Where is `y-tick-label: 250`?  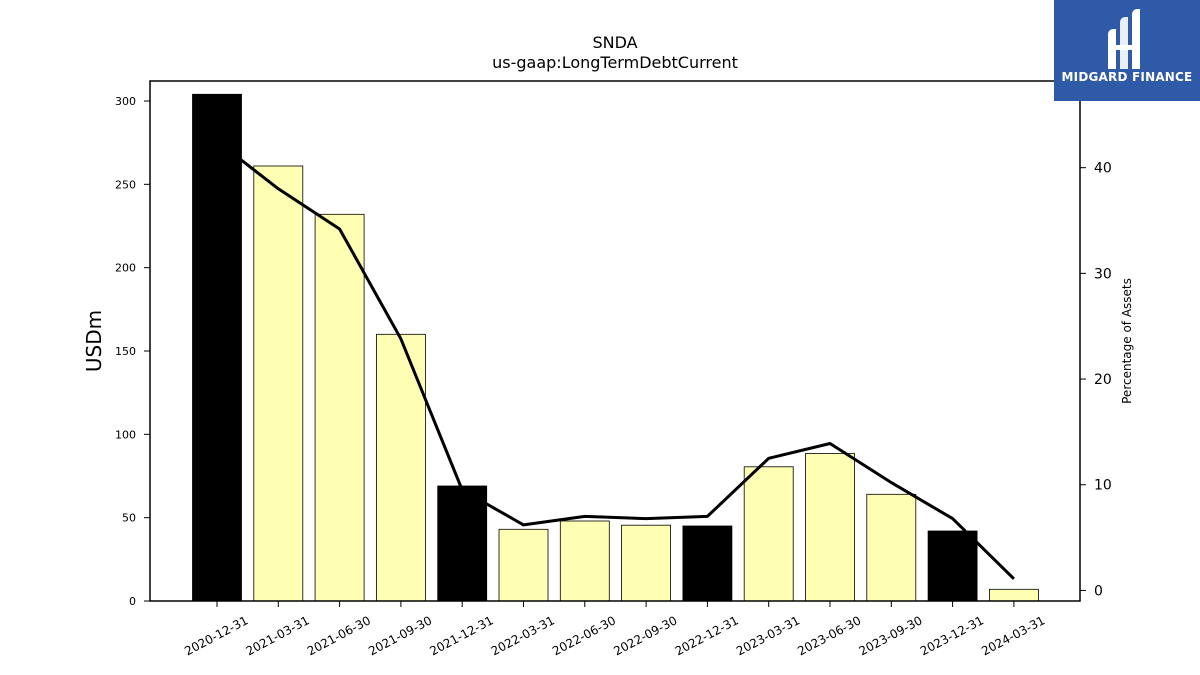
y-tick-label: 250 is located at coordinates (125, 184).